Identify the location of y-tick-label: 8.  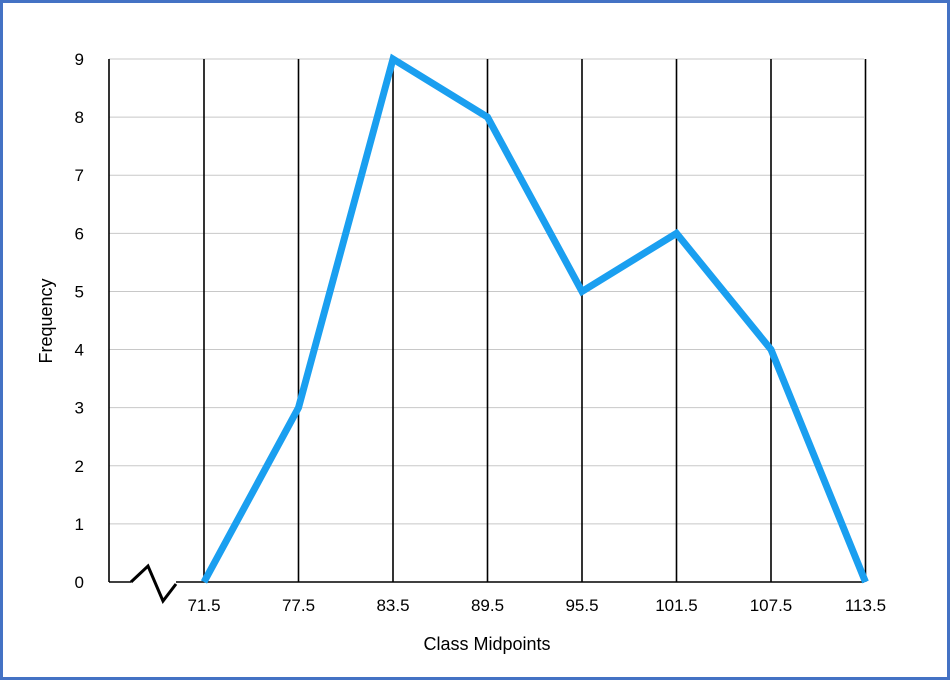
(79, 117).